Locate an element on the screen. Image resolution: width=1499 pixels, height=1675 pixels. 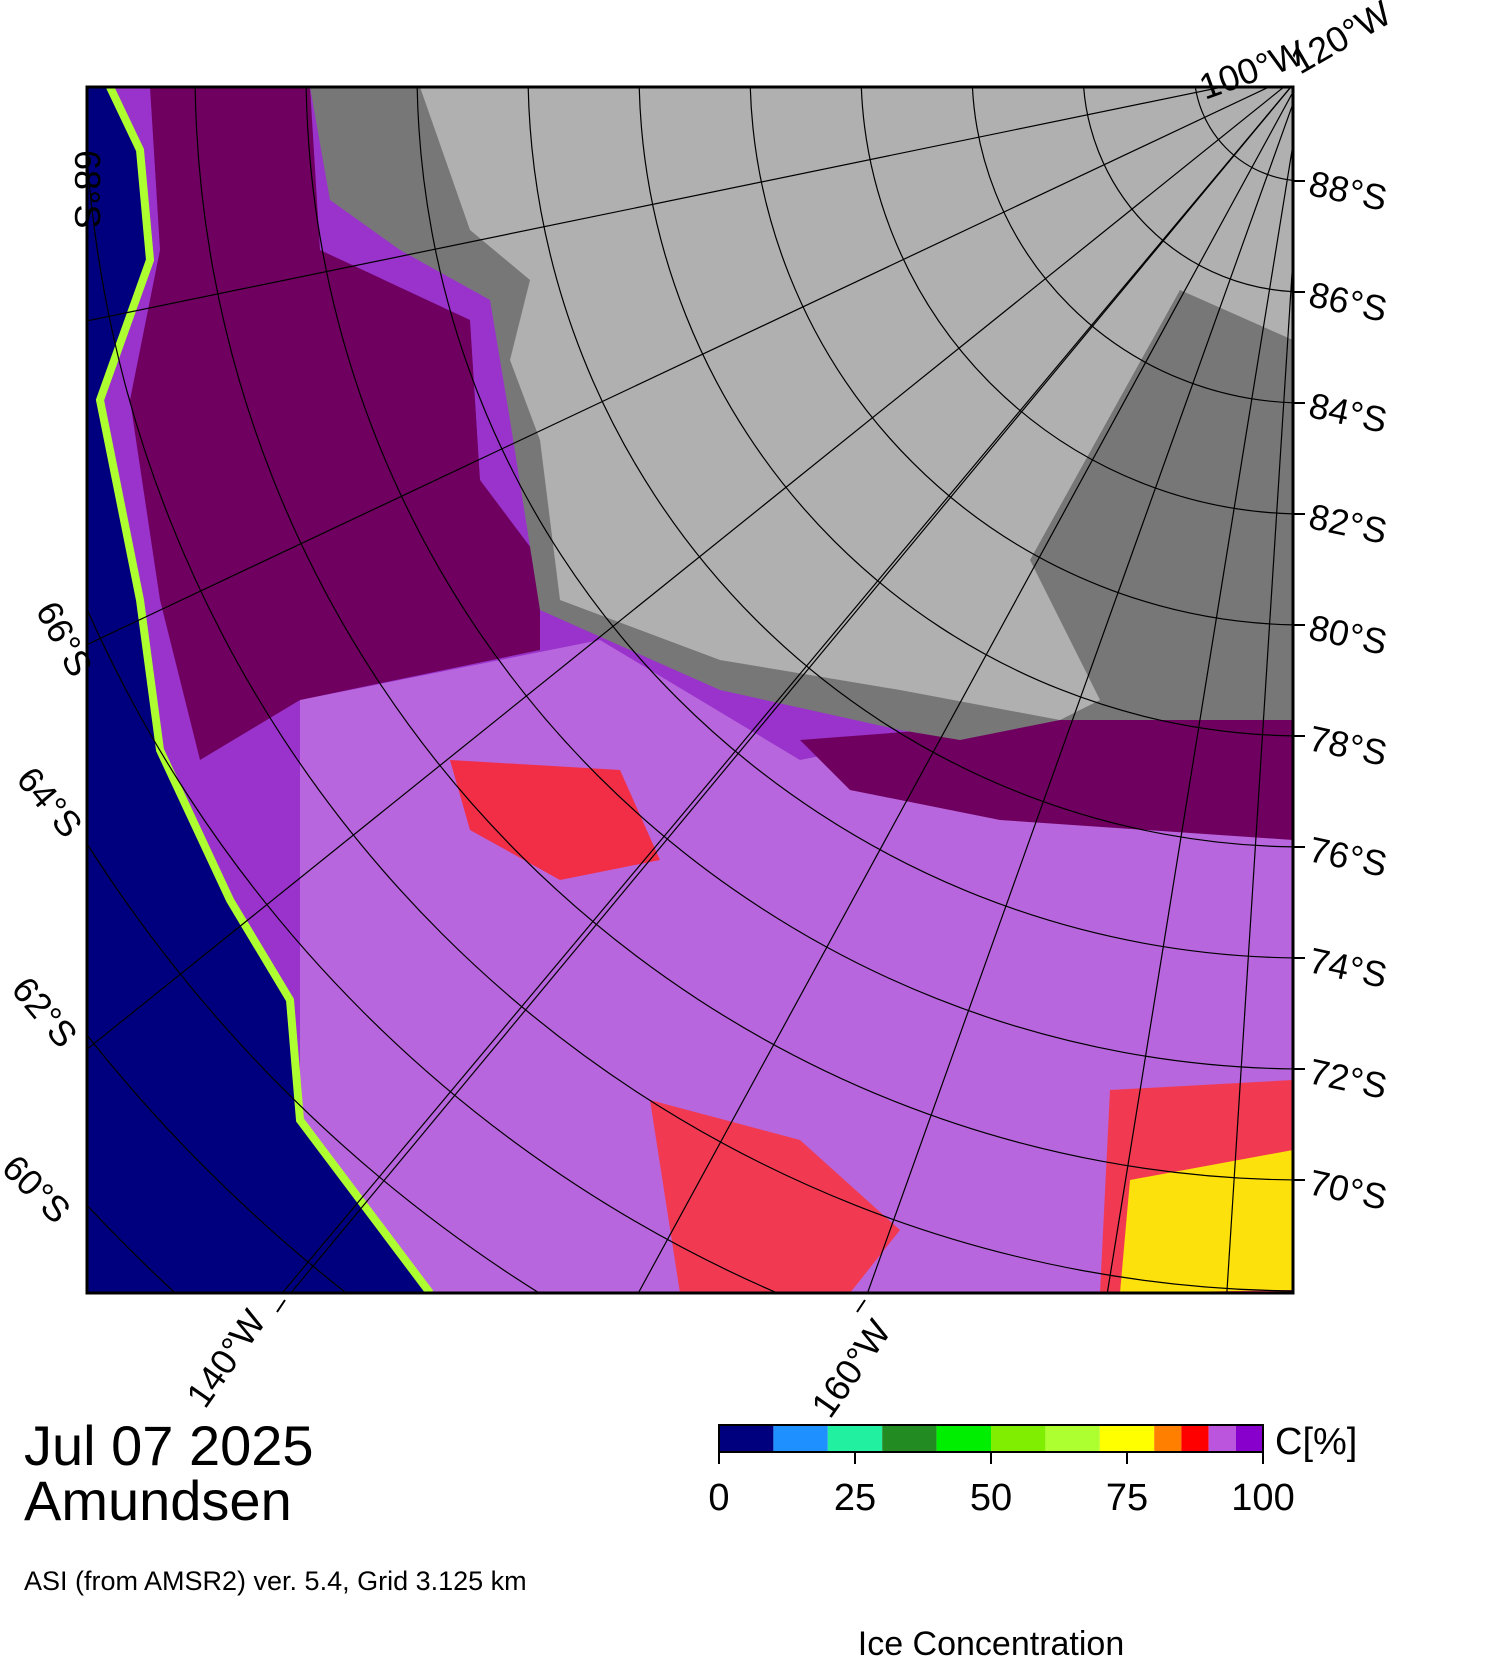
lon-label: 120°W is located at coordinates (1341, 41).